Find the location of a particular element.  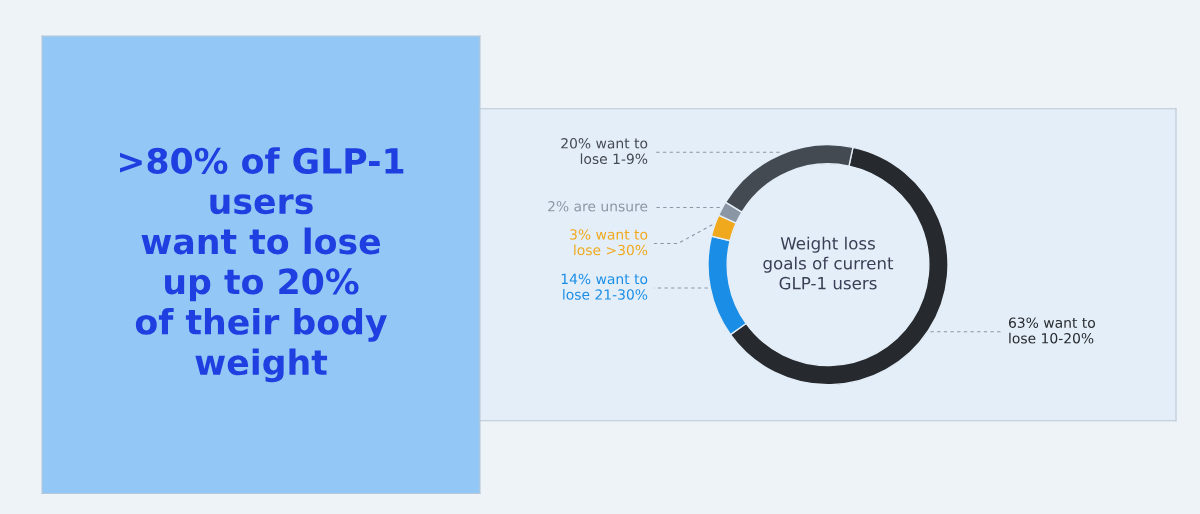

slice-label: 2% are unsure is located at coordinates (598, 206).